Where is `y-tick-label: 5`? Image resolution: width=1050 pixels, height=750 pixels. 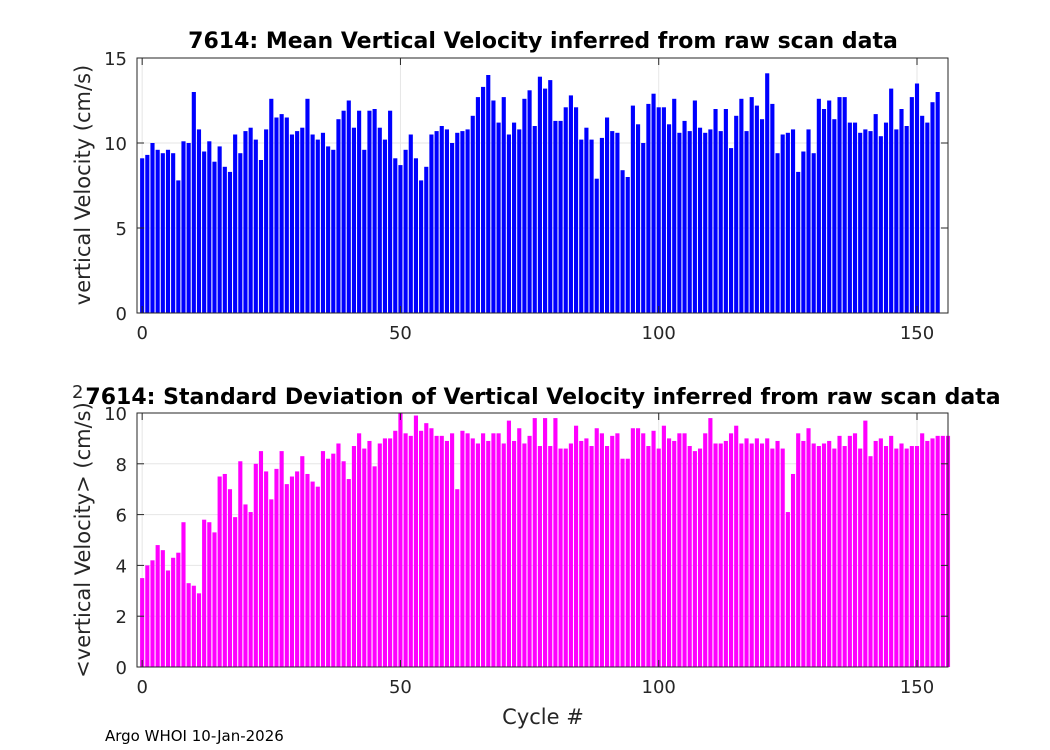 y-tick-label: 5 is located at coordinates (121, 229).